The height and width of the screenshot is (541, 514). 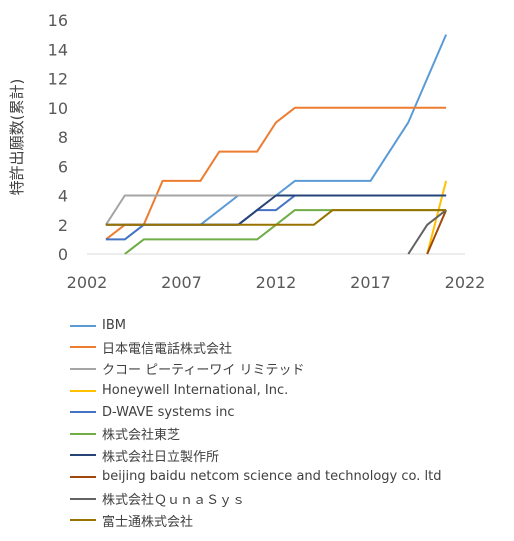 What do you see at coordinates (63, 225) in the screenshot?
I see `y-tick-label: 2` at bounding box center [63, 225].